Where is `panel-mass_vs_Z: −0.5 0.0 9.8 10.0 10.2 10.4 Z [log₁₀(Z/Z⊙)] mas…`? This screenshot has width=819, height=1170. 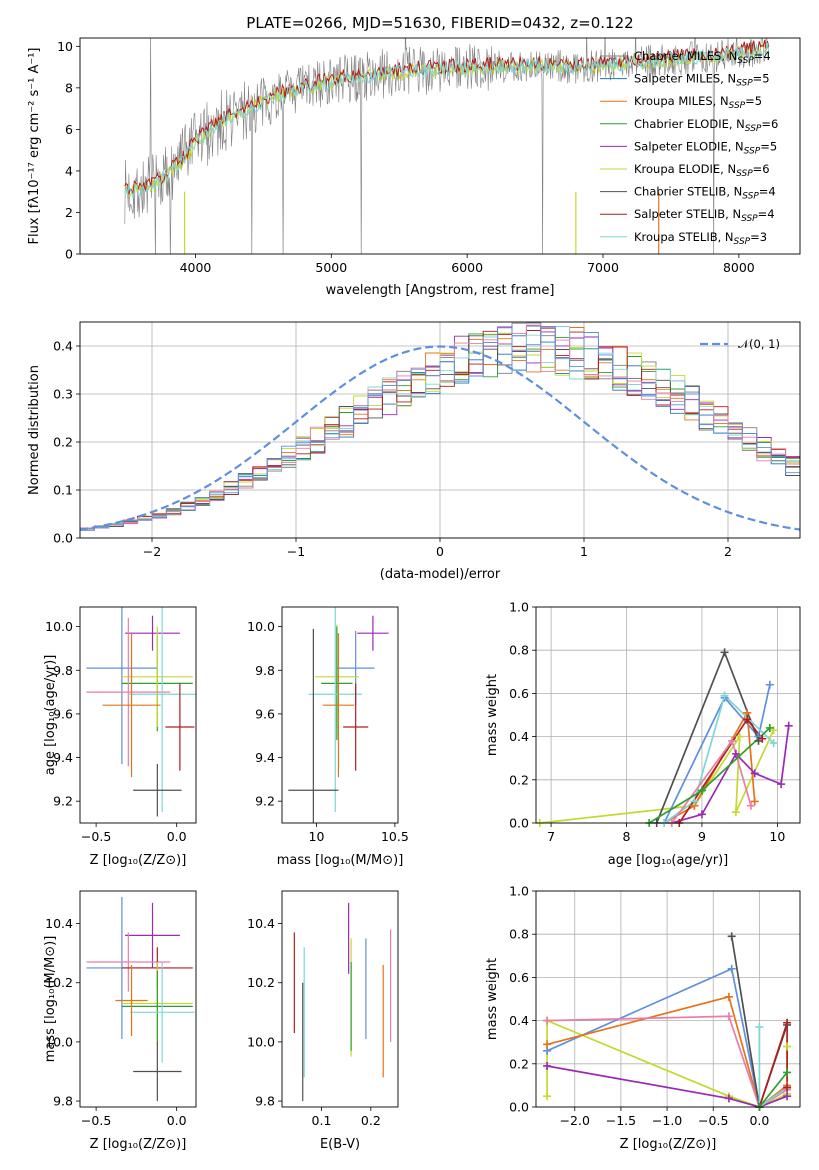 panel-mass_vs_Z: −0.5 0.0 9.8 10.0 10.2 10.4 Z [log₁₀(Z/Z⊙)] mas… is located at coordinates (120, 1021).